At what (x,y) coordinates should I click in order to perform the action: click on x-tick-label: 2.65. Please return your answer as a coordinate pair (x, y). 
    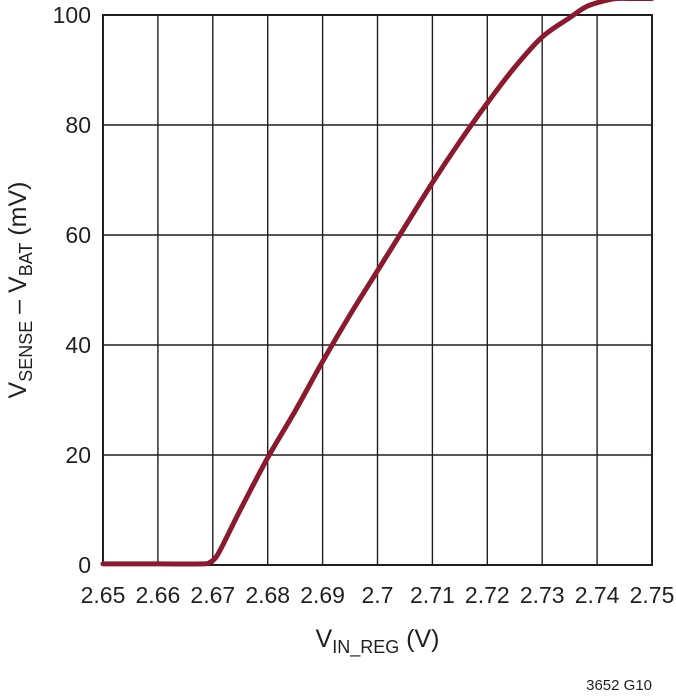
    Looking at the image, I should click on (103, 595).